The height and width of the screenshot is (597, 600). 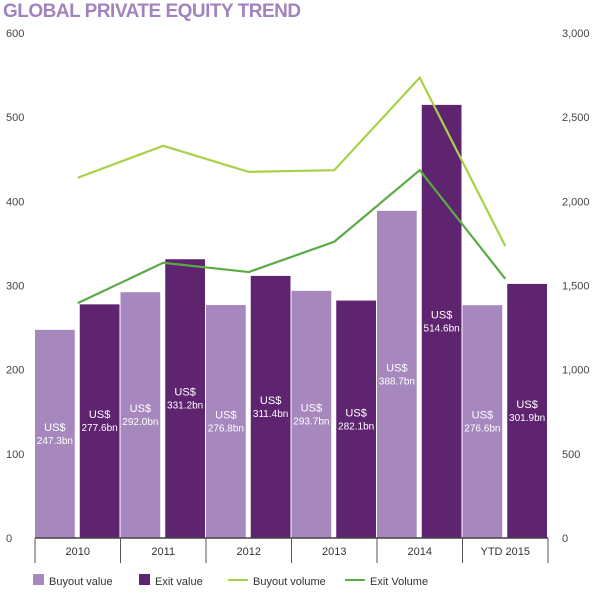 I want to click on y-right-tick-label: 0, so click(x=565, y=539).